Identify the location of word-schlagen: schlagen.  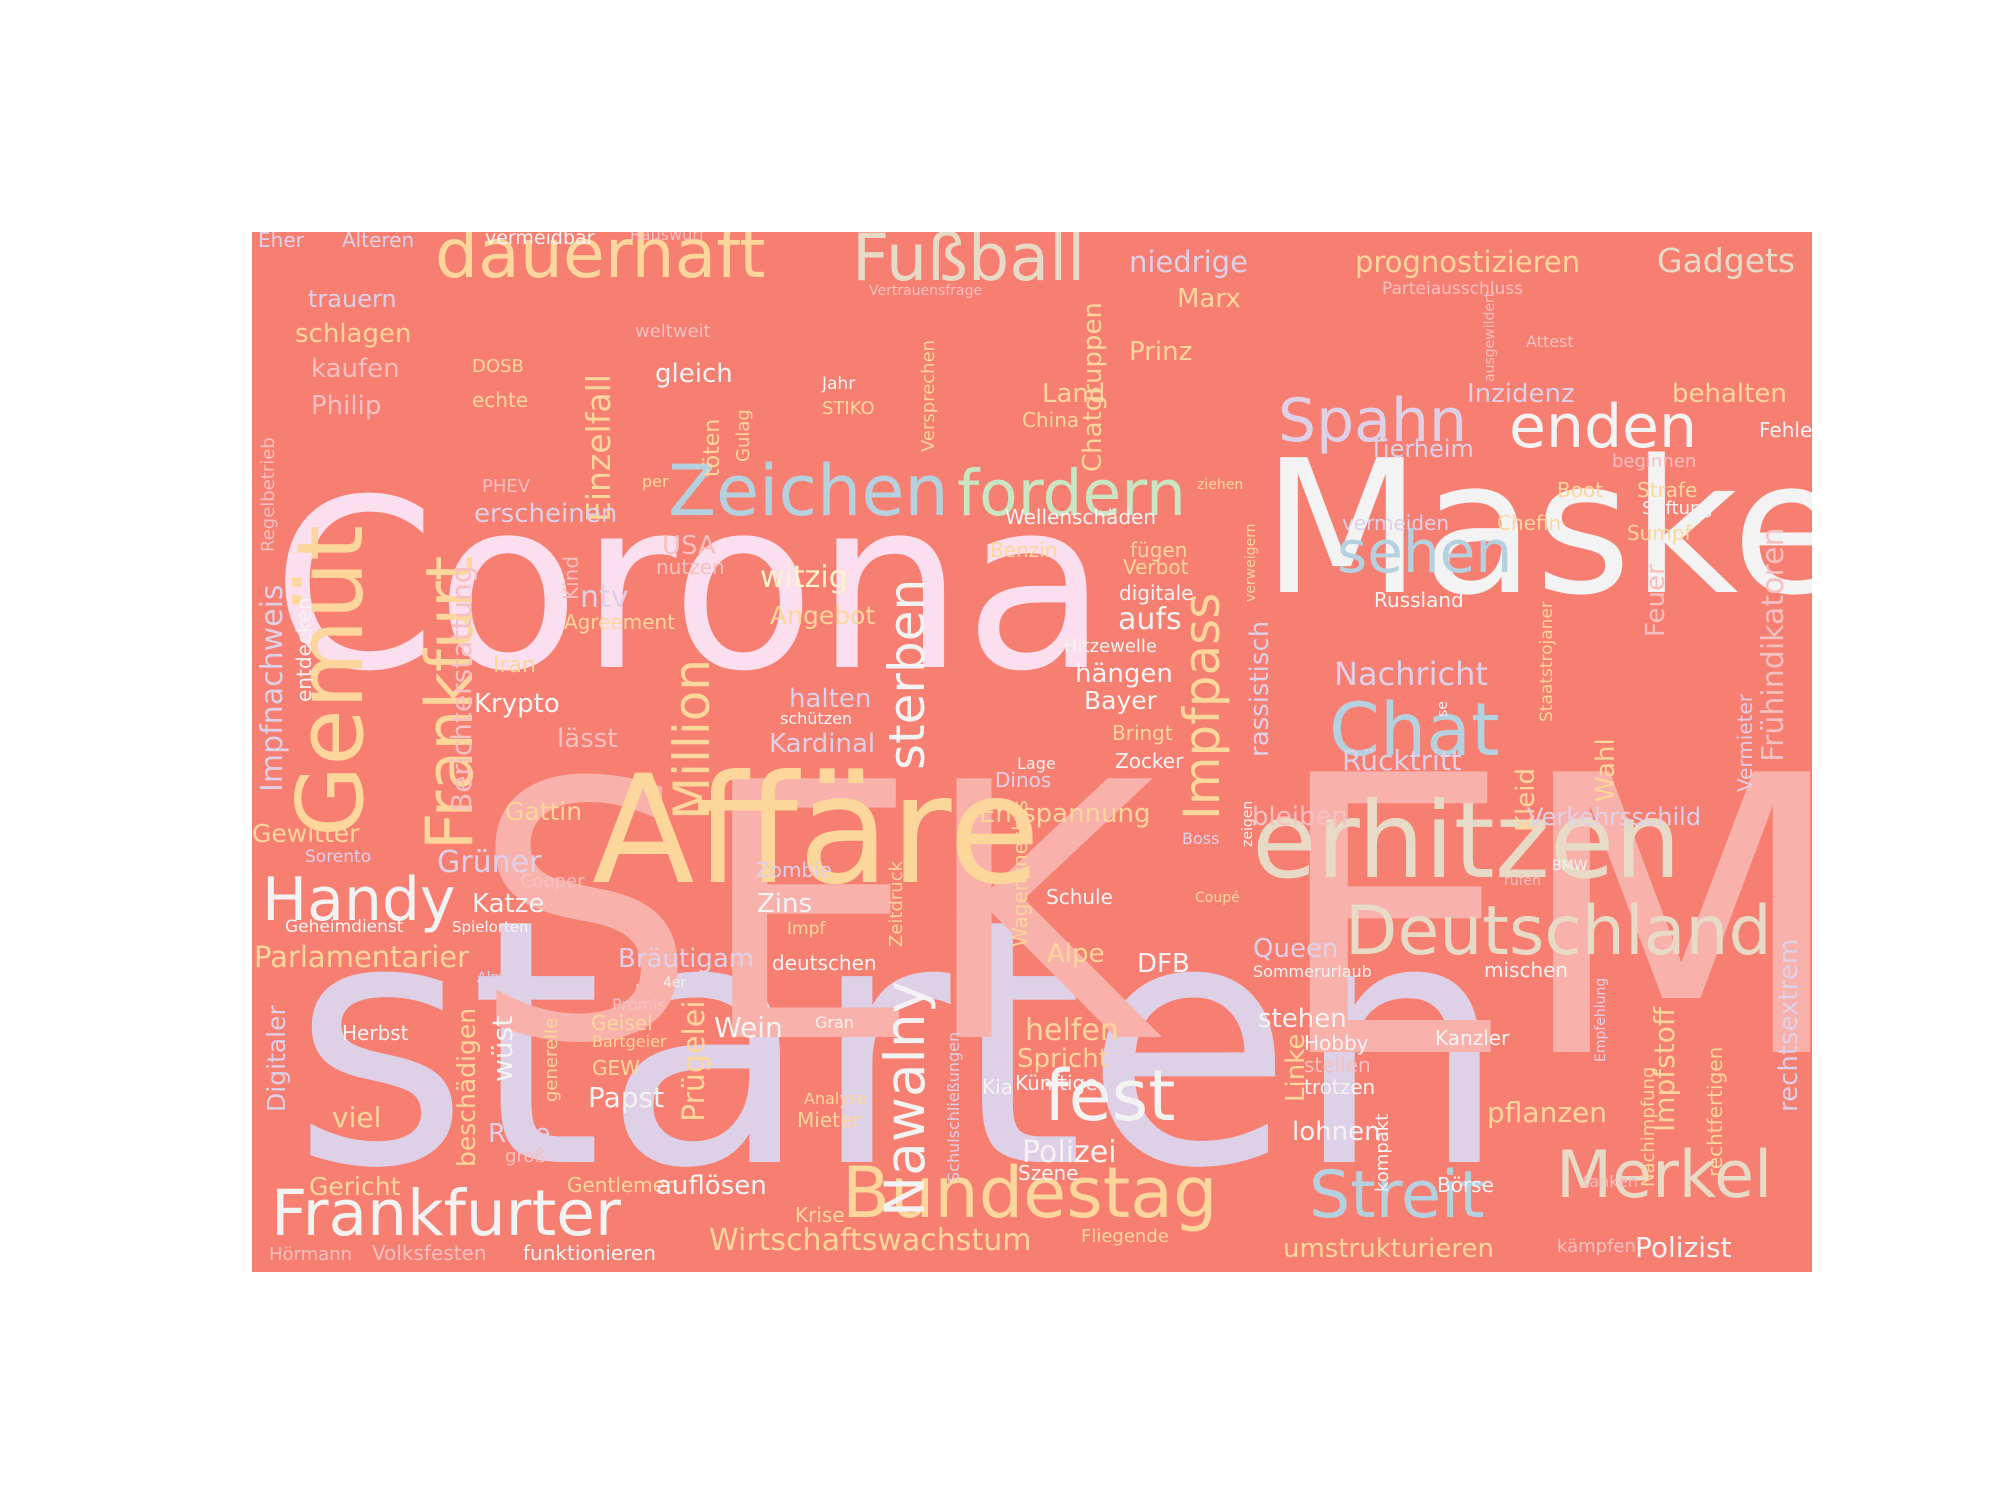
(353, 334).